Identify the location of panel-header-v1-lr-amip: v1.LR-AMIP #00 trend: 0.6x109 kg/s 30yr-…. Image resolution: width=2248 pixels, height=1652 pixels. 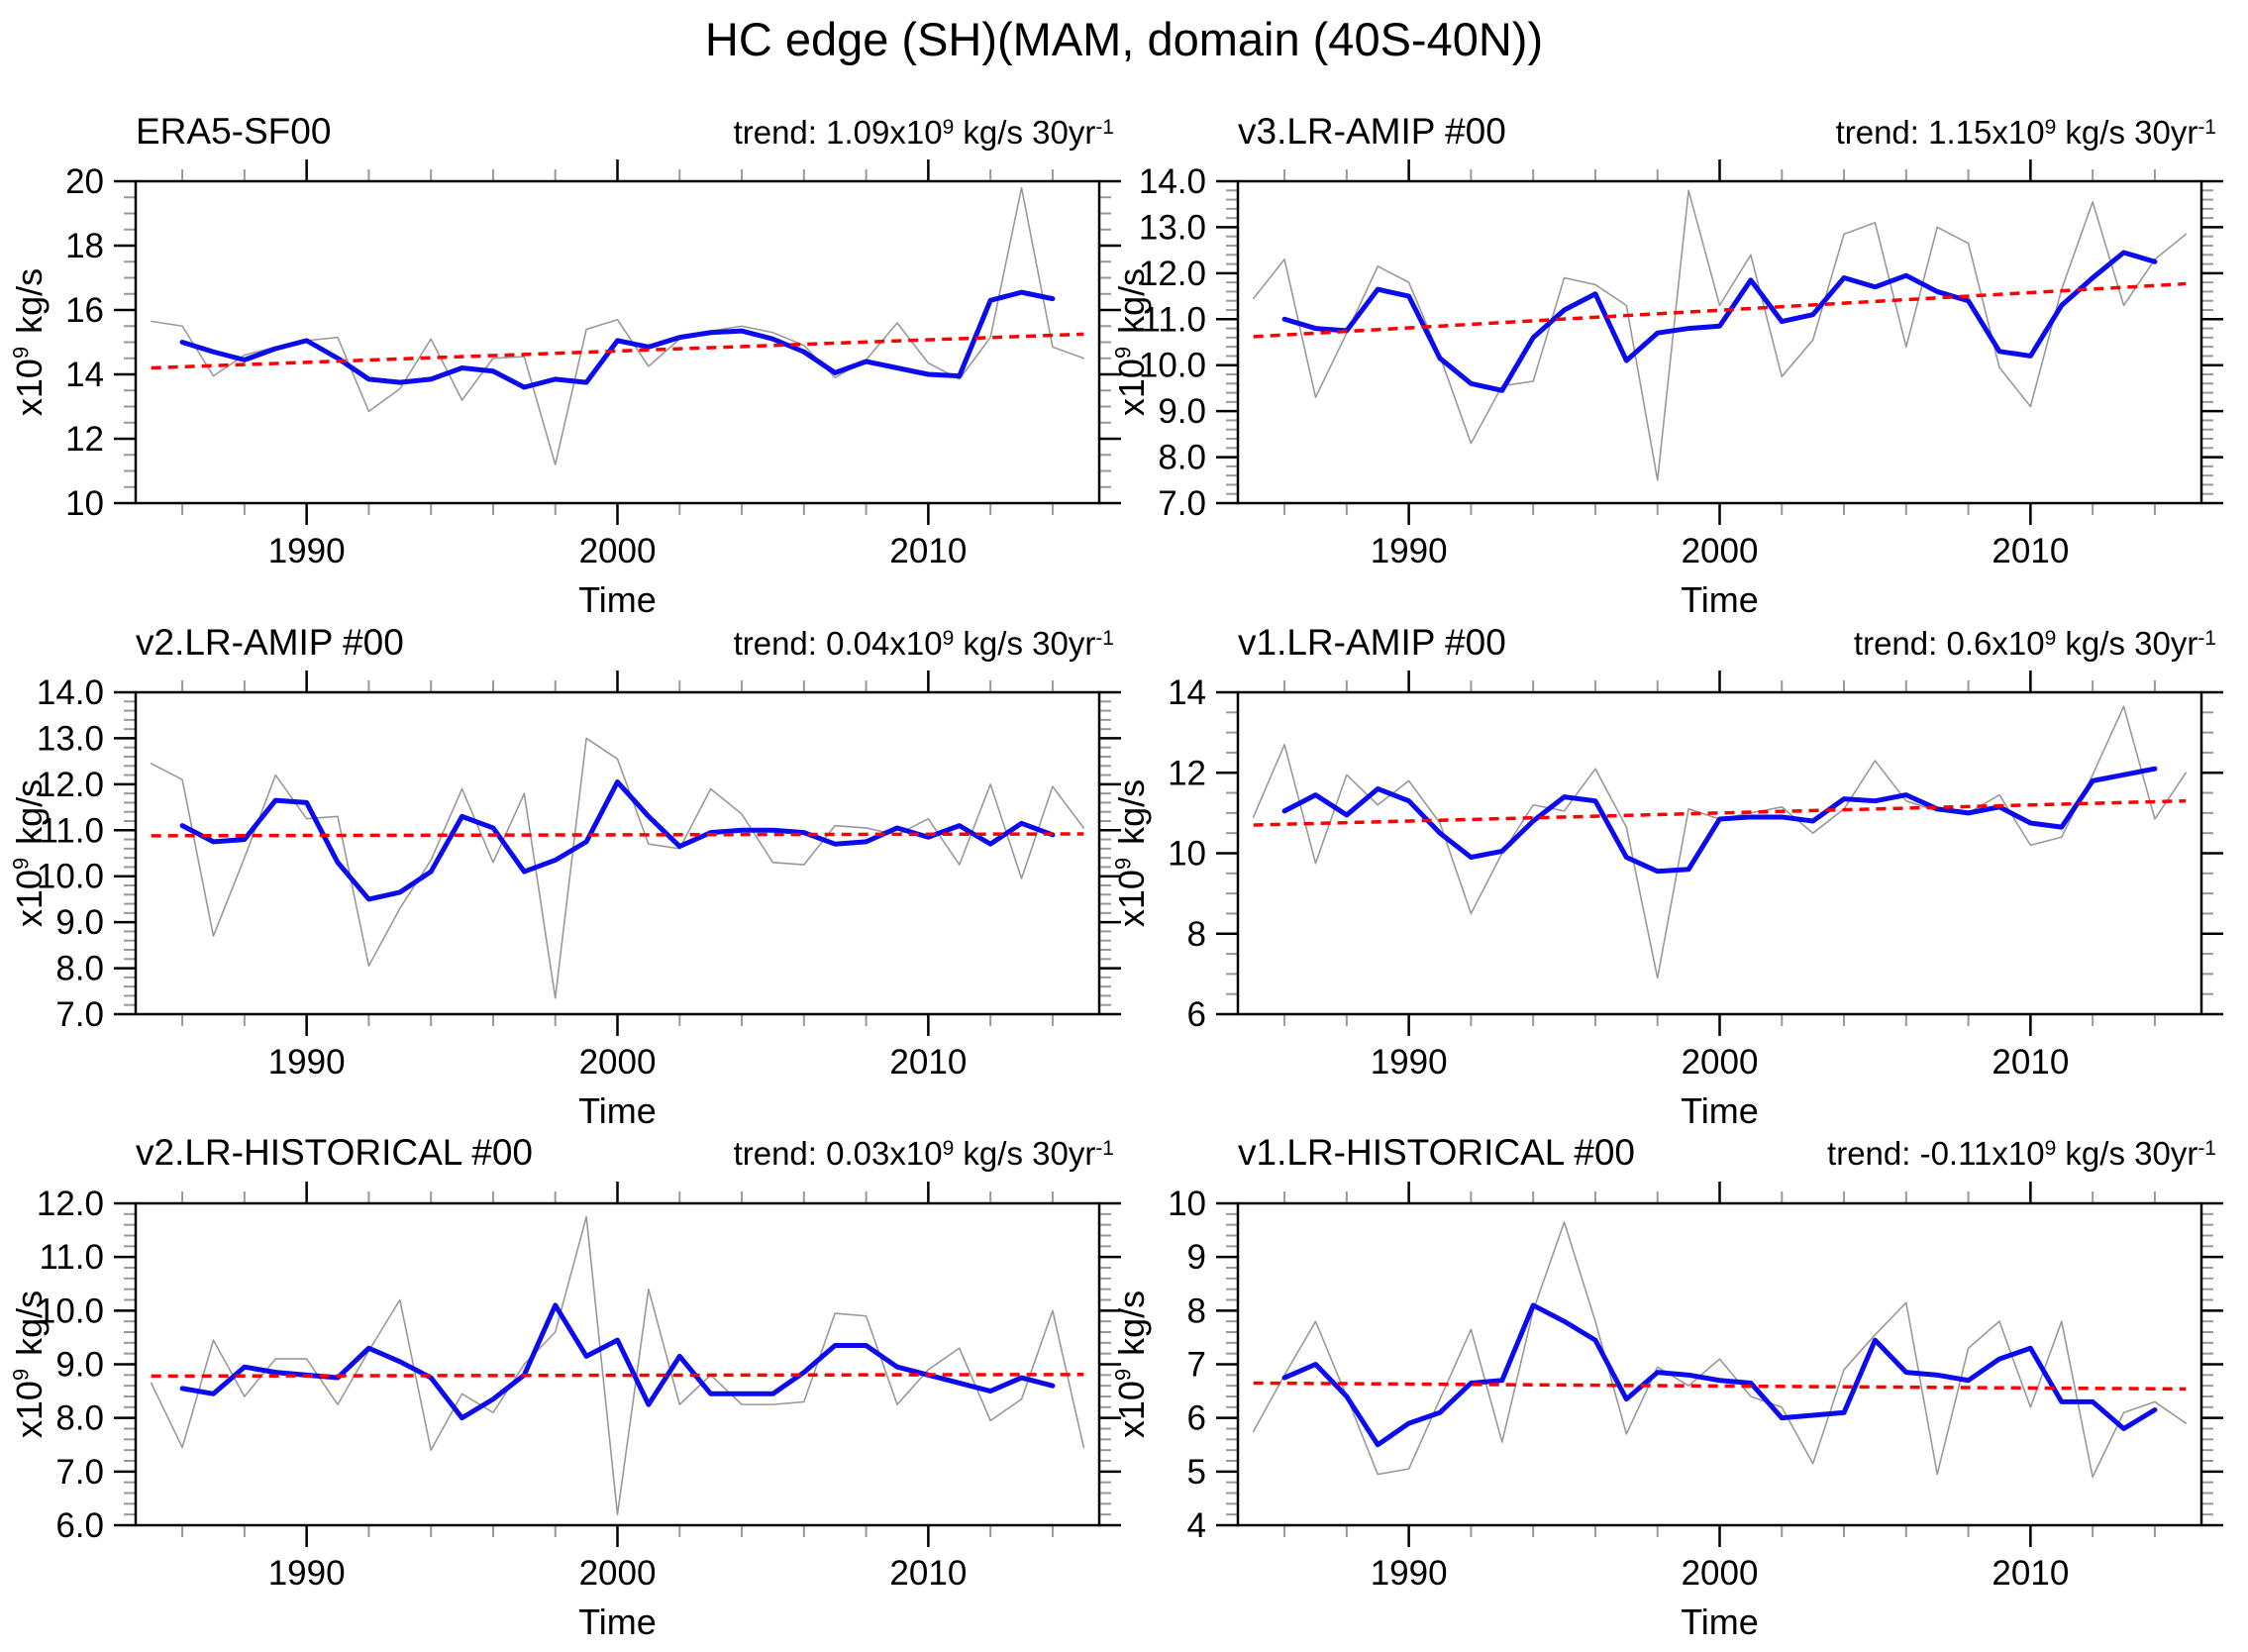
(1727, 643).